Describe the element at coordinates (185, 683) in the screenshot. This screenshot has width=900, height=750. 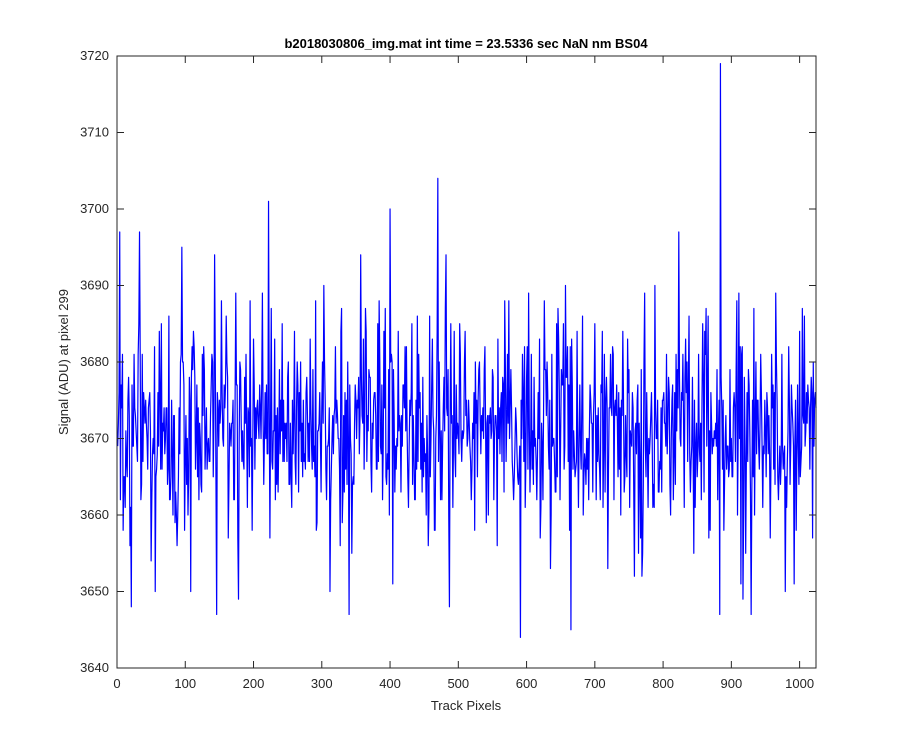
I see `x-tick-label: 100` at that location.